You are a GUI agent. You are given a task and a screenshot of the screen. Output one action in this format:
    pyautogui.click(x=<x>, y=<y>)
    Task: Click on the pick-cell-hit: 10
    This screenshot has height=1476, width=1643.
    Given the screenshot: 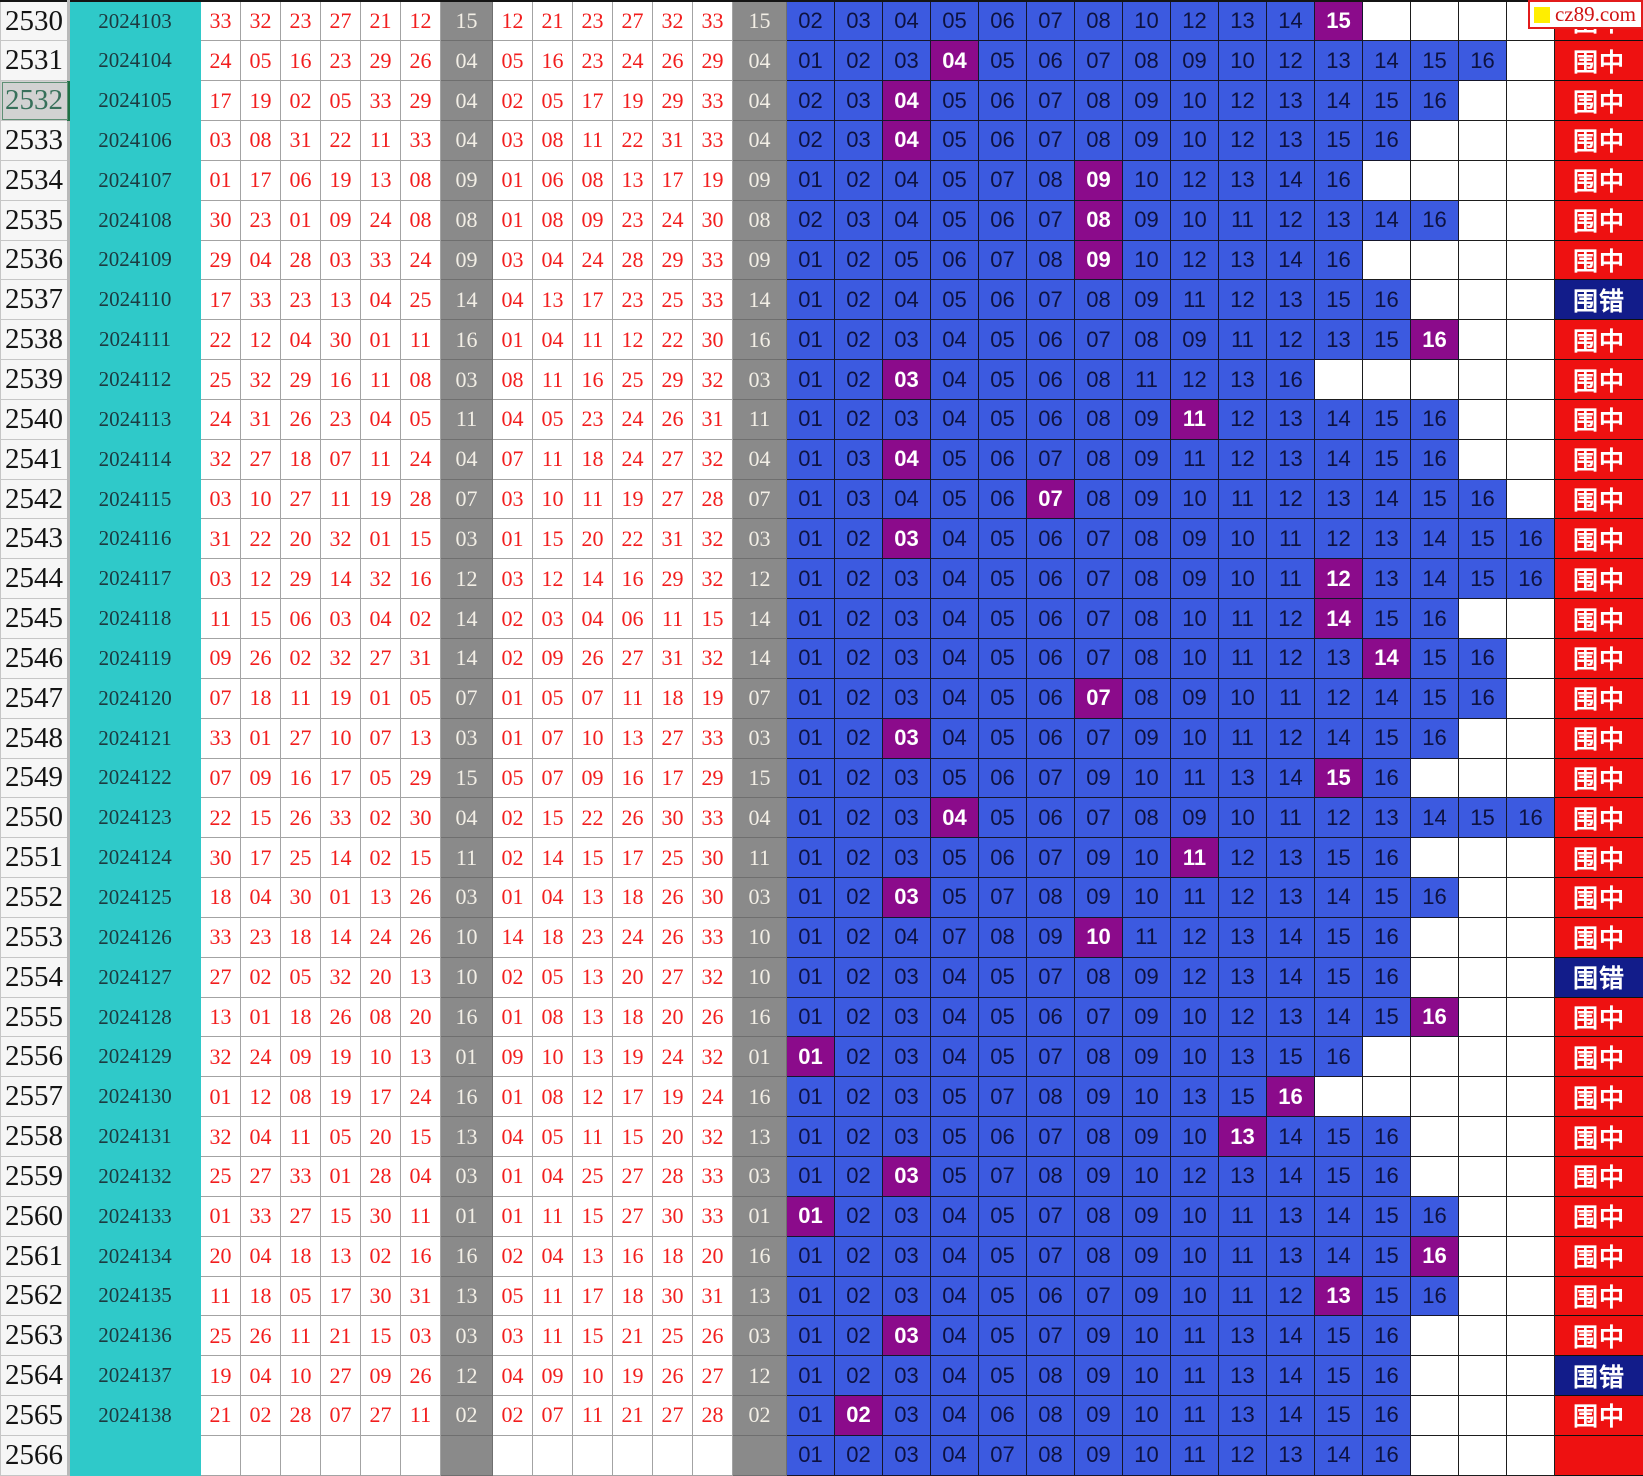 What is the action you would take?
    pyautogui.click(x=1098, y=937)
    